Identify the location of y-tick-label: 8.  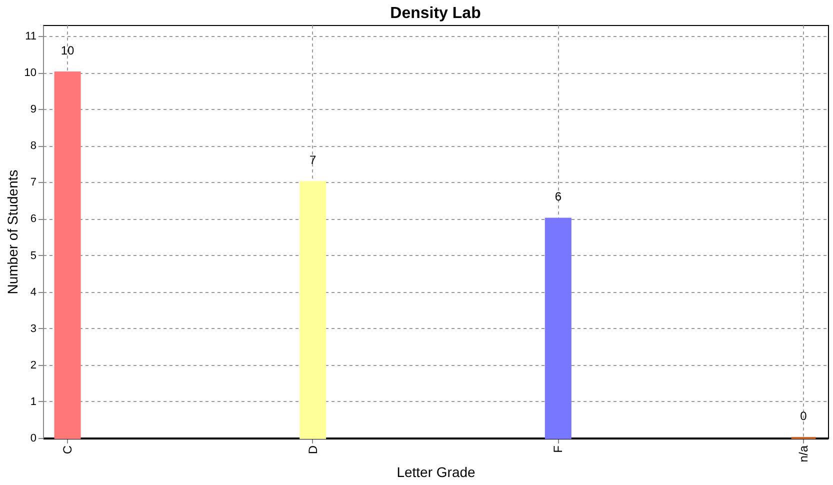
(33, 146).